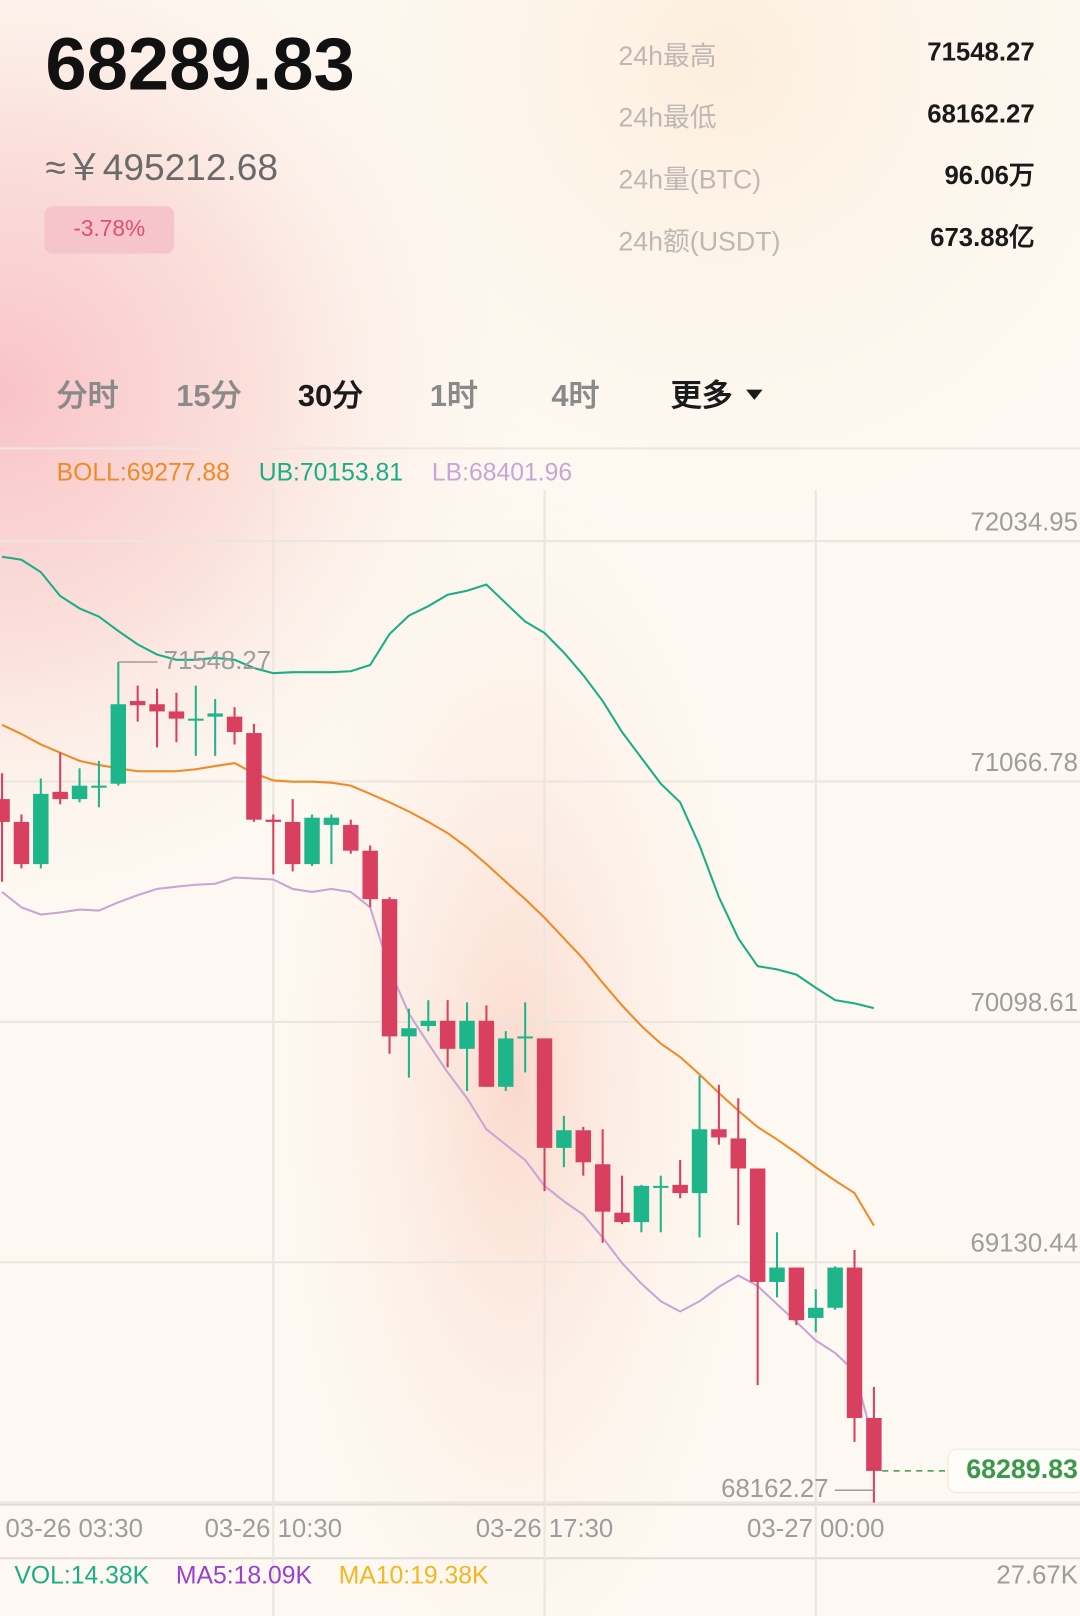 The image size is (1080, 1616). I want to click on stat-value: 673.88亿, so click(982, 237).